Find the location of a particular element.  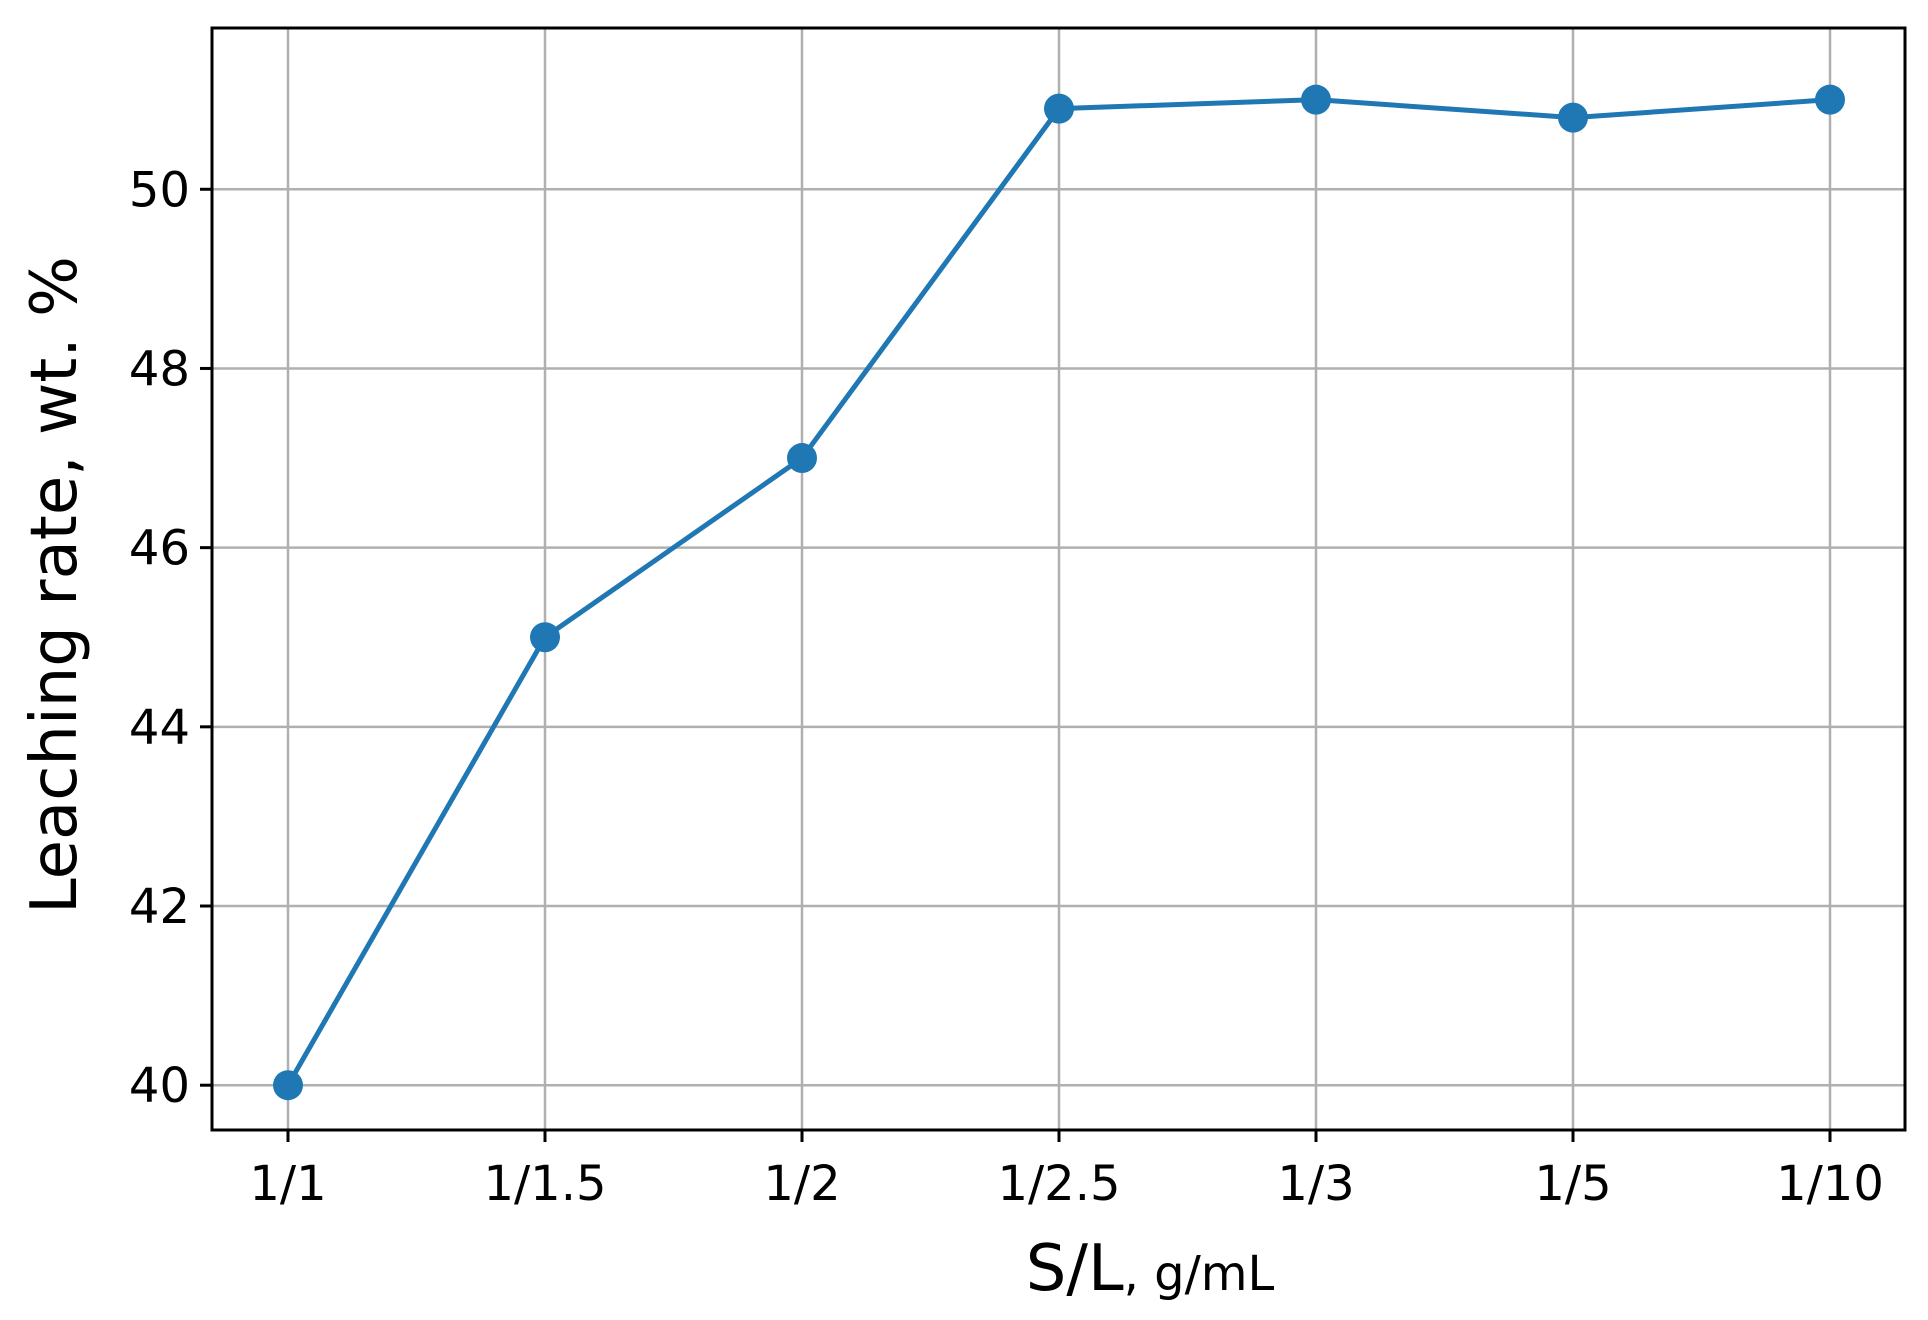

x-tick-label: 1/5 is located at coordinates (1572, 1184).